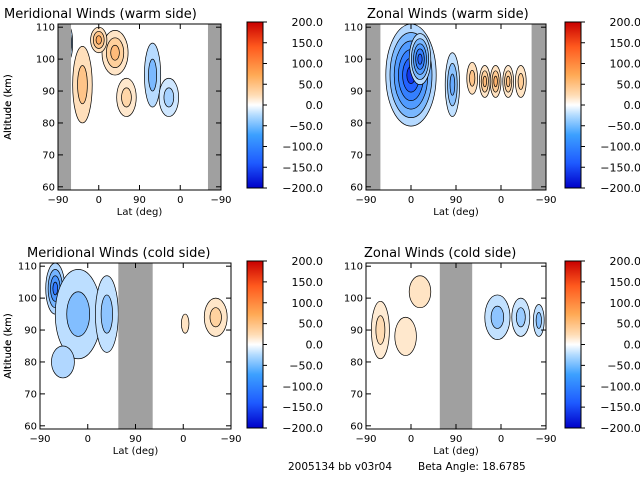 The height and width of the screenshot is (480, 640). Describe the element at coordinates (340, 467) in the screenshot. I see `run-info: 2005134 bb v03r04` at that location.